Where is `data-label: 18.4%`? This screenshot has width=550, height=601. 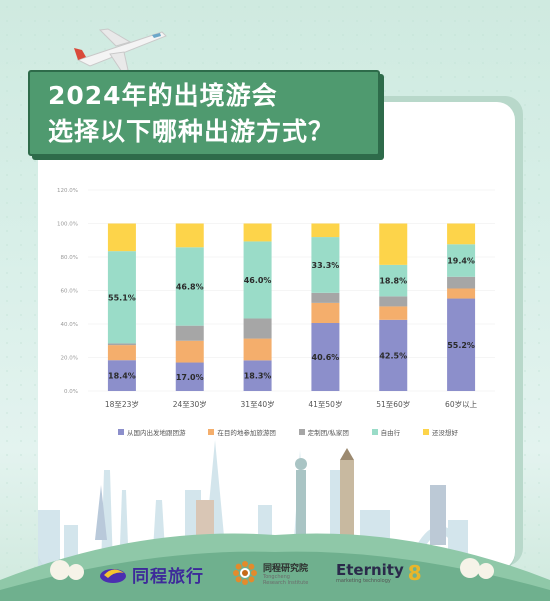
data-label: 18.4% is located at coordinates (122, 376).